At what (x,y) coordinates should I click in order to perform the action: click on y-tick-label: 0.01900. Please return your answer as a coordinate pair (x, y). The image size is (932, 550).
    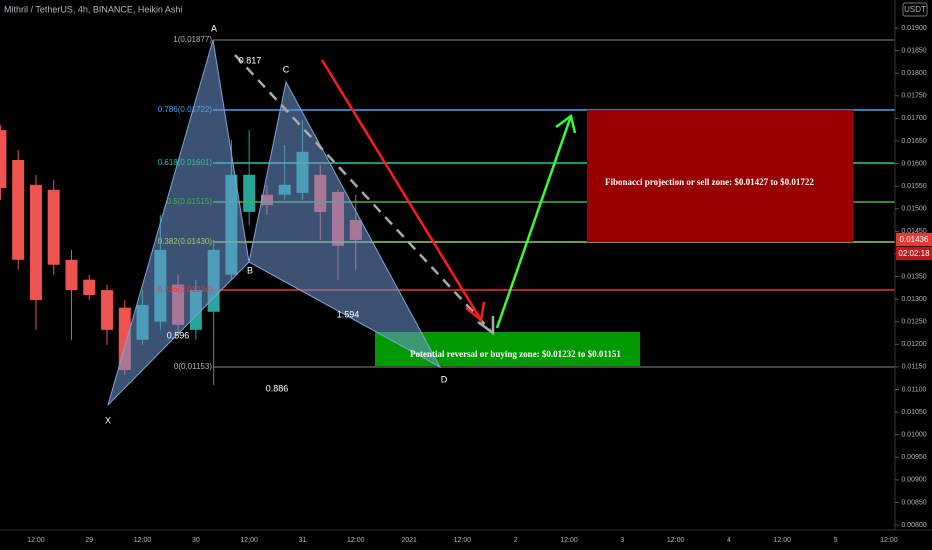
    Looking at the image, I should click on (913, 28).